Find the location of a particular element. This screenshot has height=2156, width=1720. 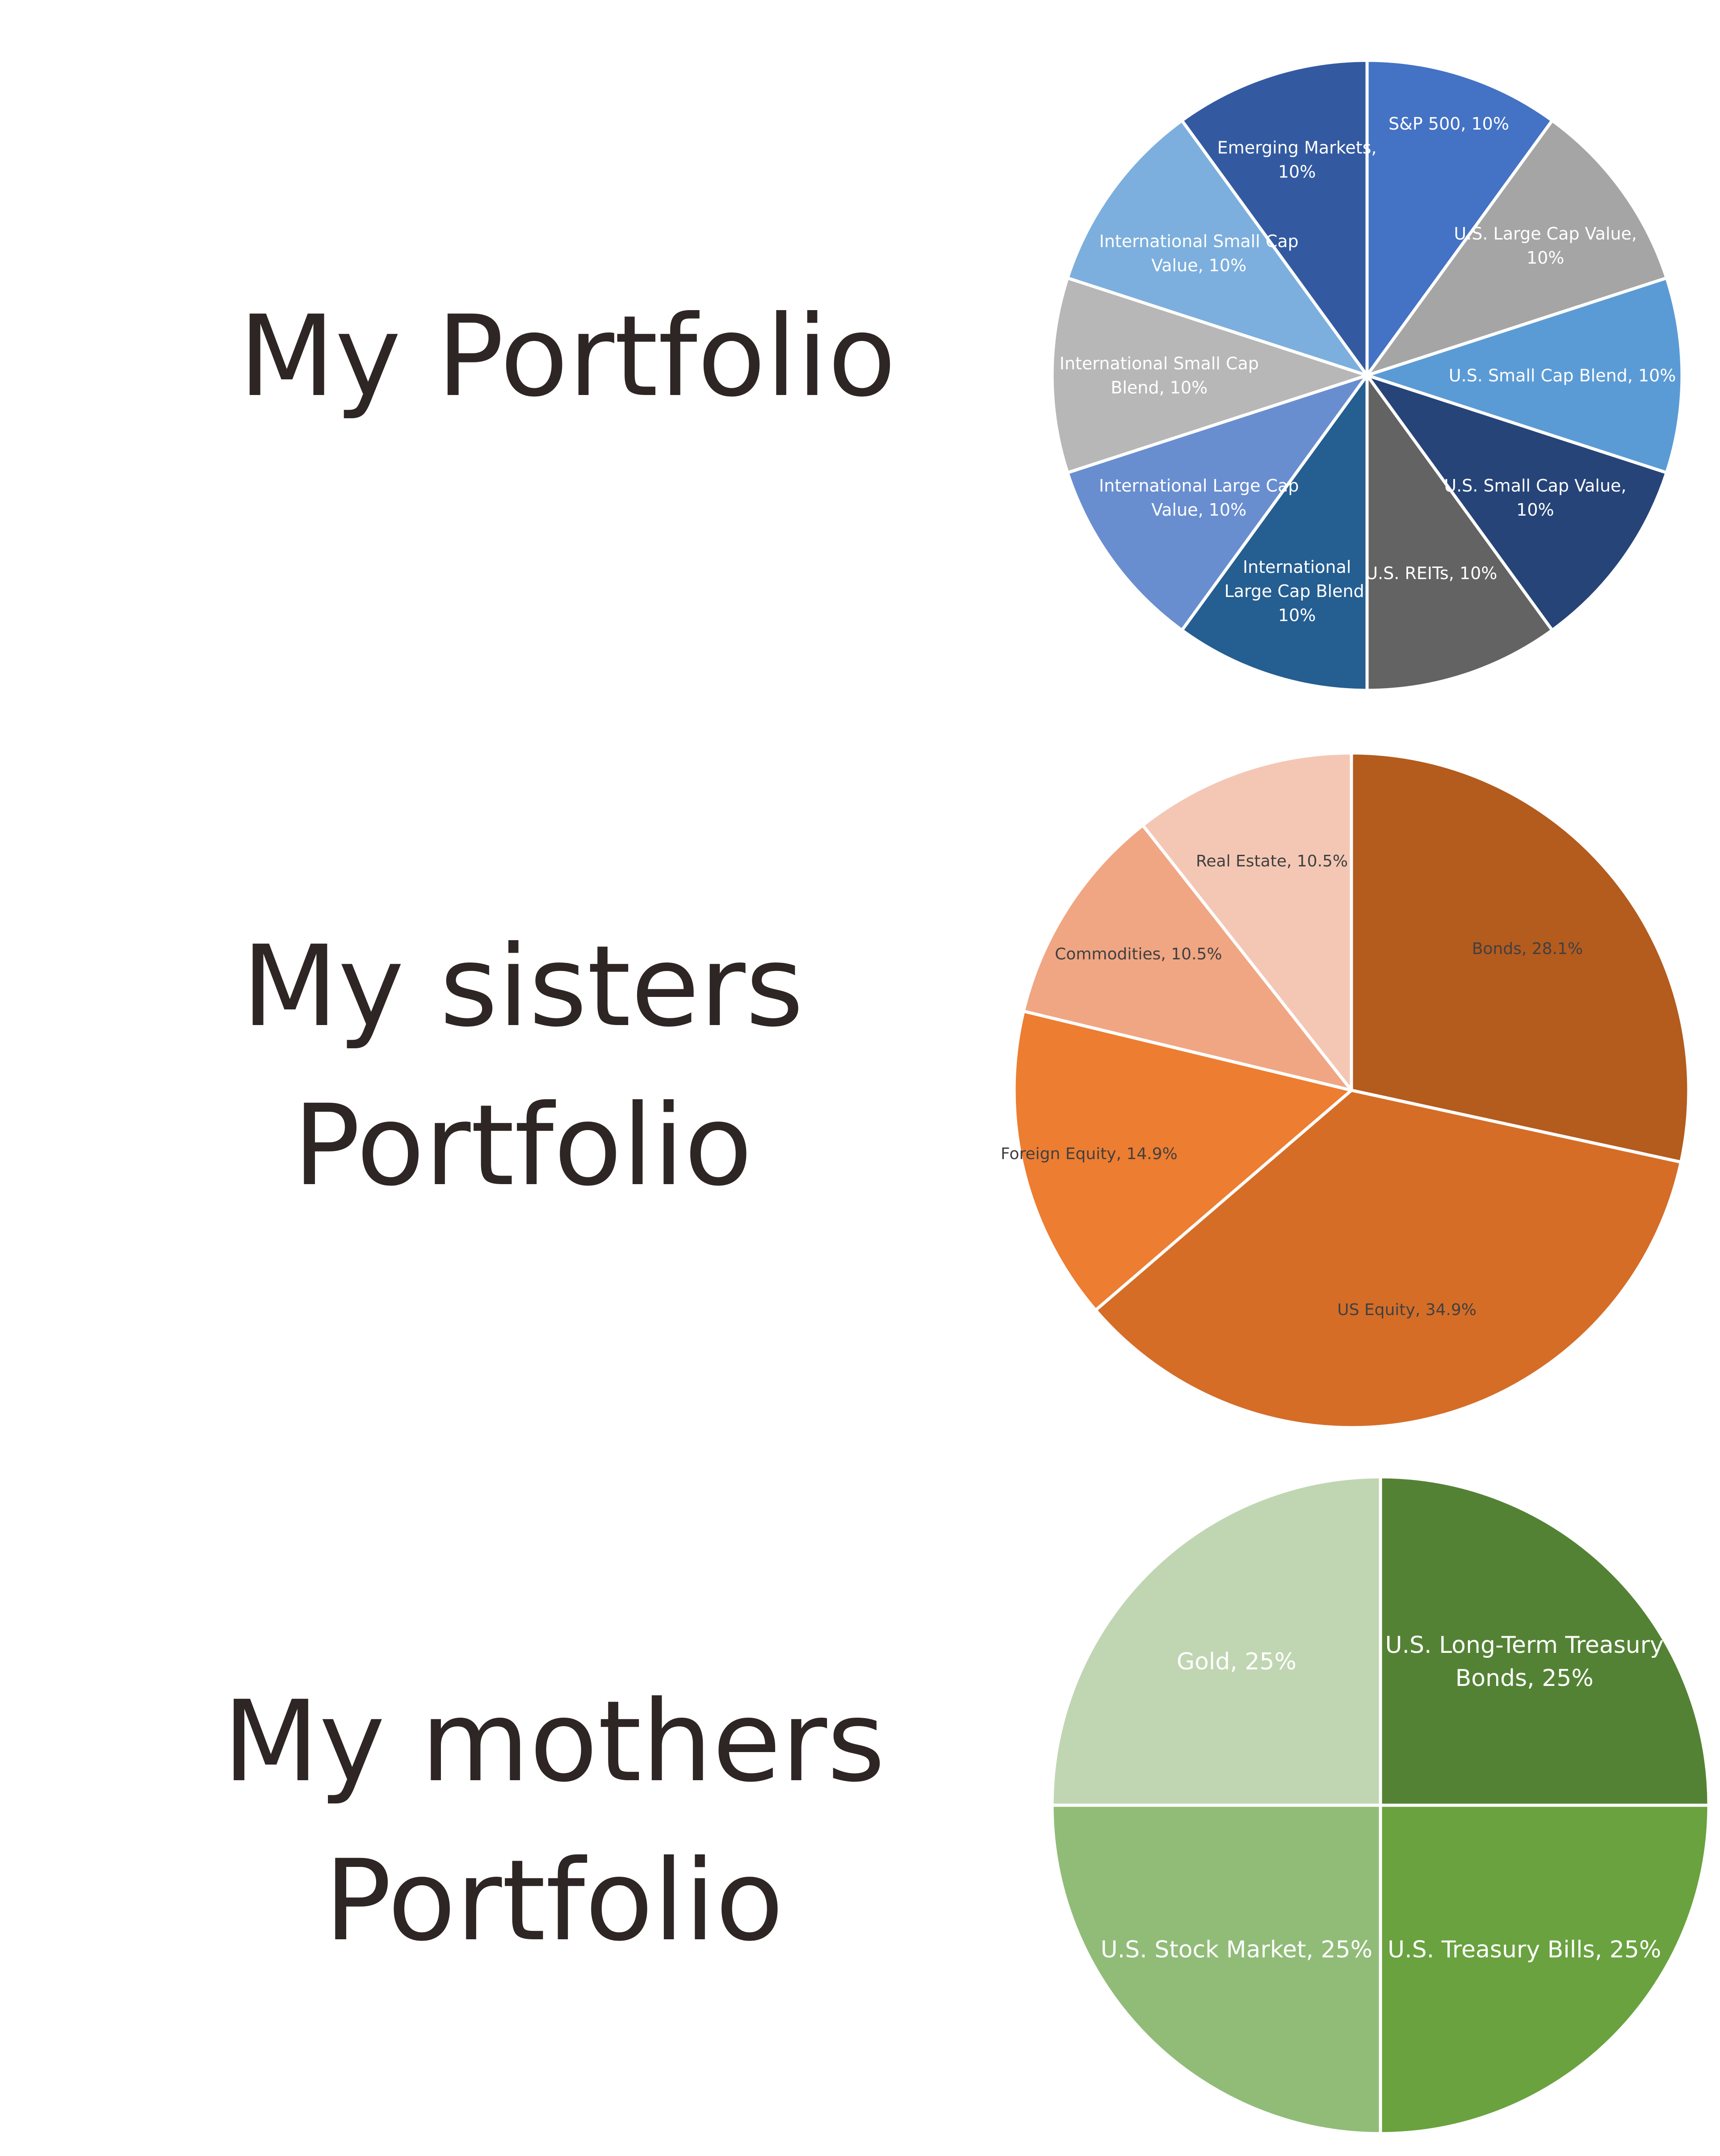

slice-label-line: Blend, 10% is located at coordinates (1159, 387).